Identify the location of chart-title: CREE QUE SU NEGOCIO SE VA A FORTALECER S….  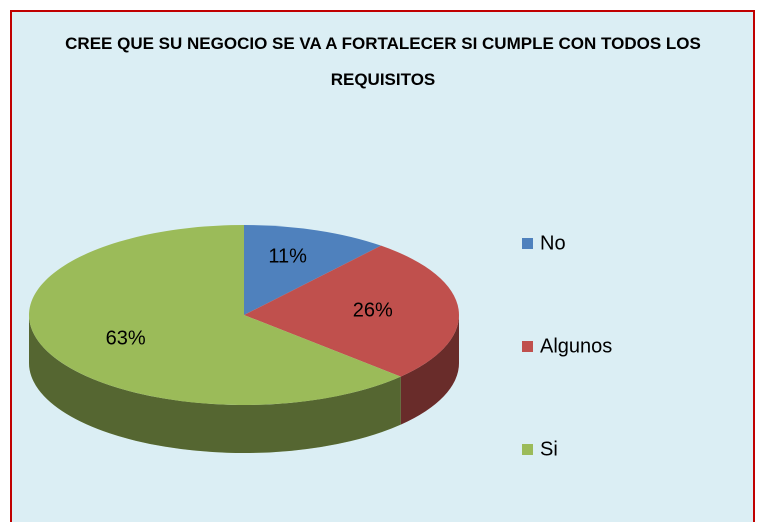
(383, 61).